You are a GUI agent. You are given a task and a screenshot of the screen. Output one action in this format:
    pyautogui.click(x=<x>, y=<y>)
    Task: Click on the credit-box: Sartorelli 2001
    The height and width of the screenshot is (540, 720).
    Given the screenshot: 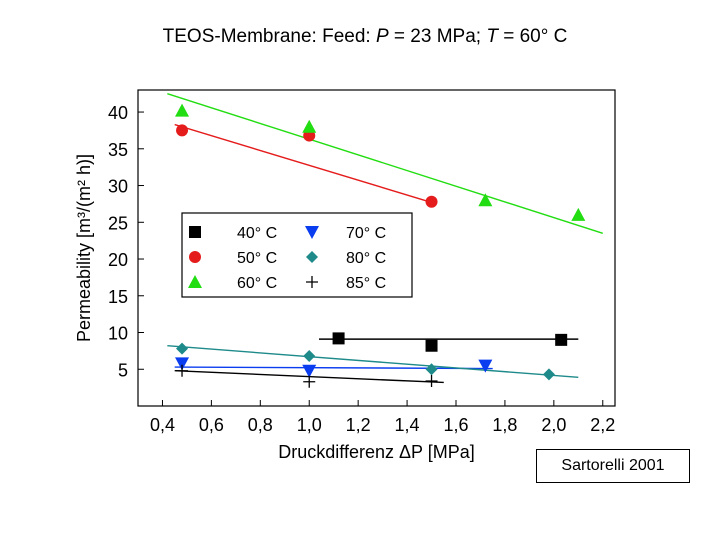 What is the action you would take?
    pyautogui.click(x=613, y=466)
    